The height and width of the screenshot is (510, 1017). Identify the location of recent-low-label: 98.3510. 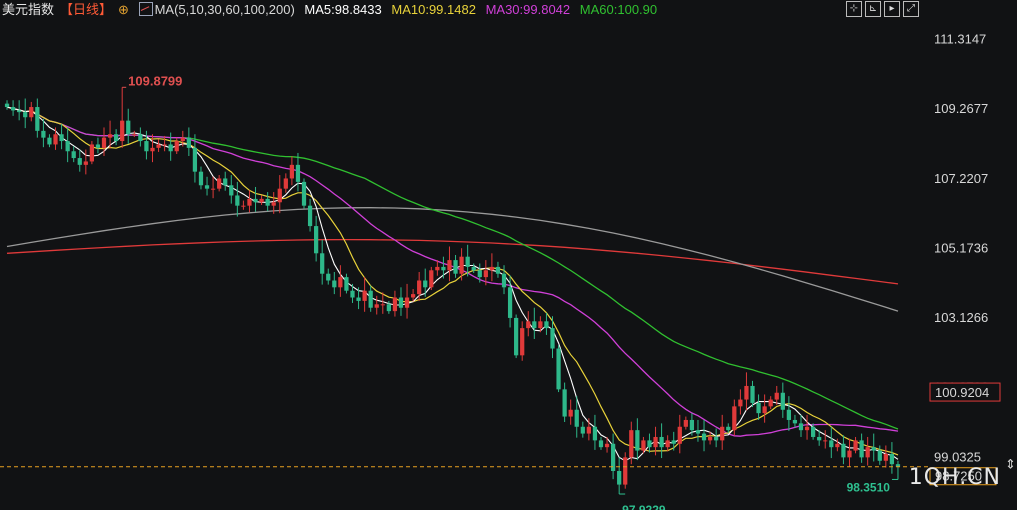
(869, 487).